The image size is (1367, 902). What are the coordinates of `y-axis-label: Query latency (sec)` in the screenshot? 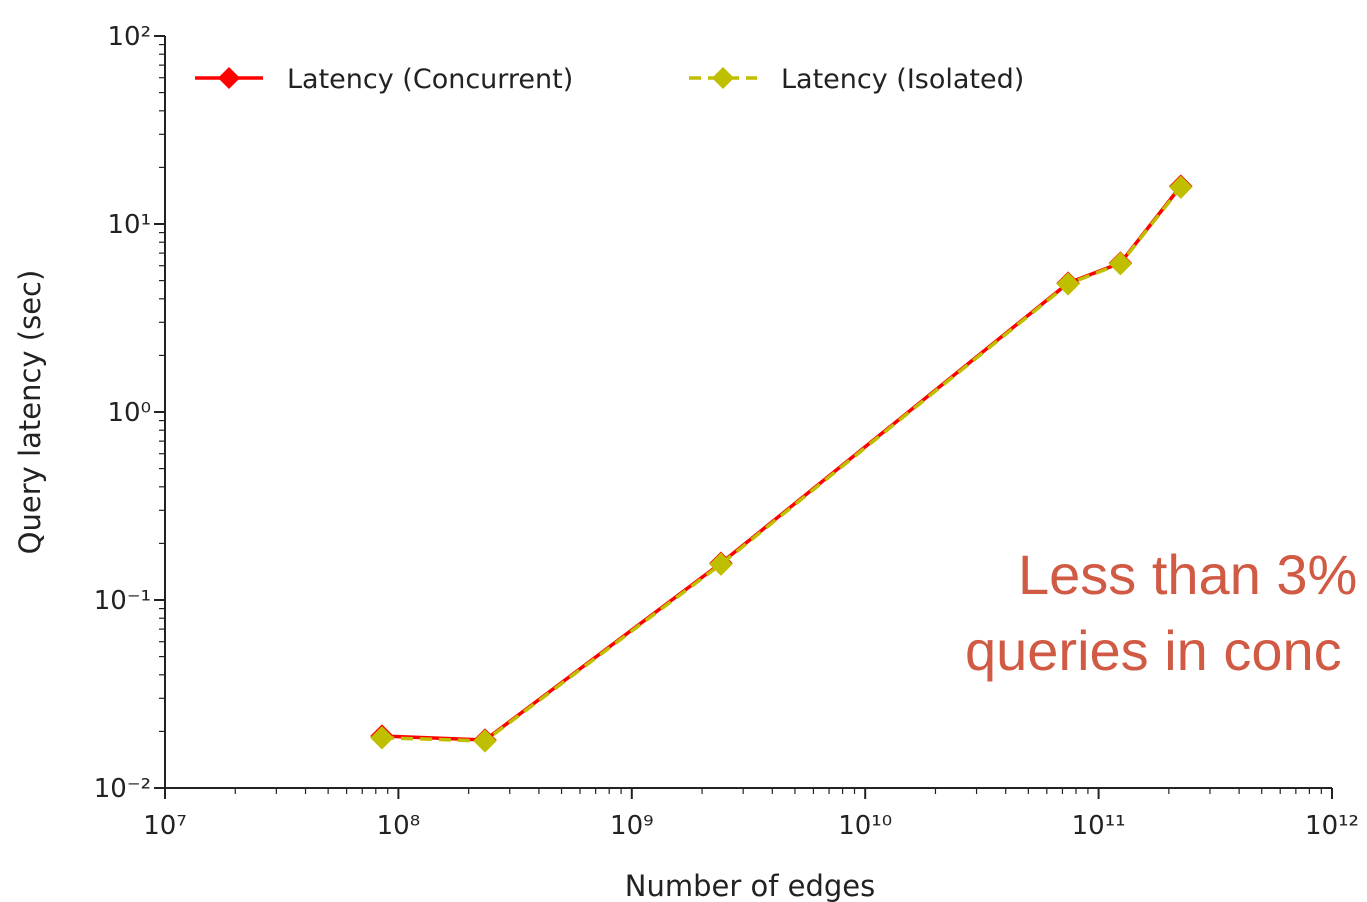 It's located at (30, 412).